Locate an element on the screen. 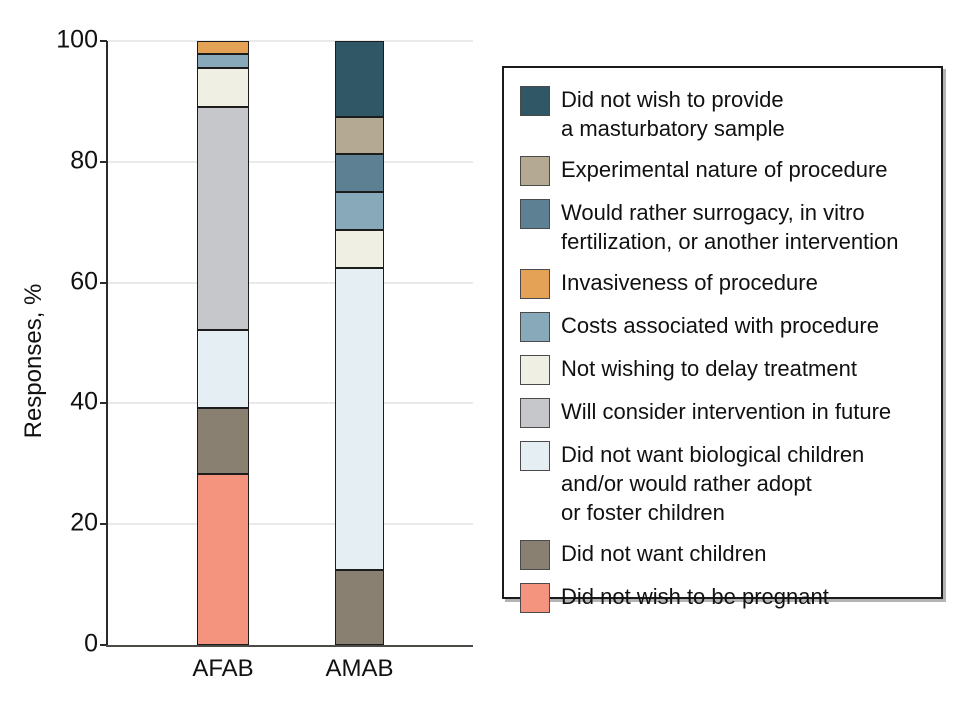 The image size is (957, 711). bar-amab is located at coordinates (359, 343).